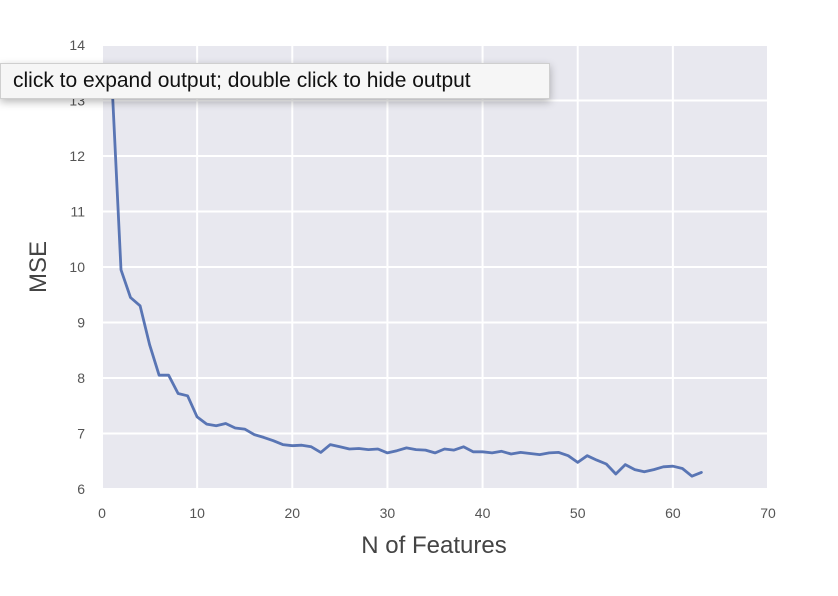  I want to click on x-tick-label: 50, so click(578, 513).